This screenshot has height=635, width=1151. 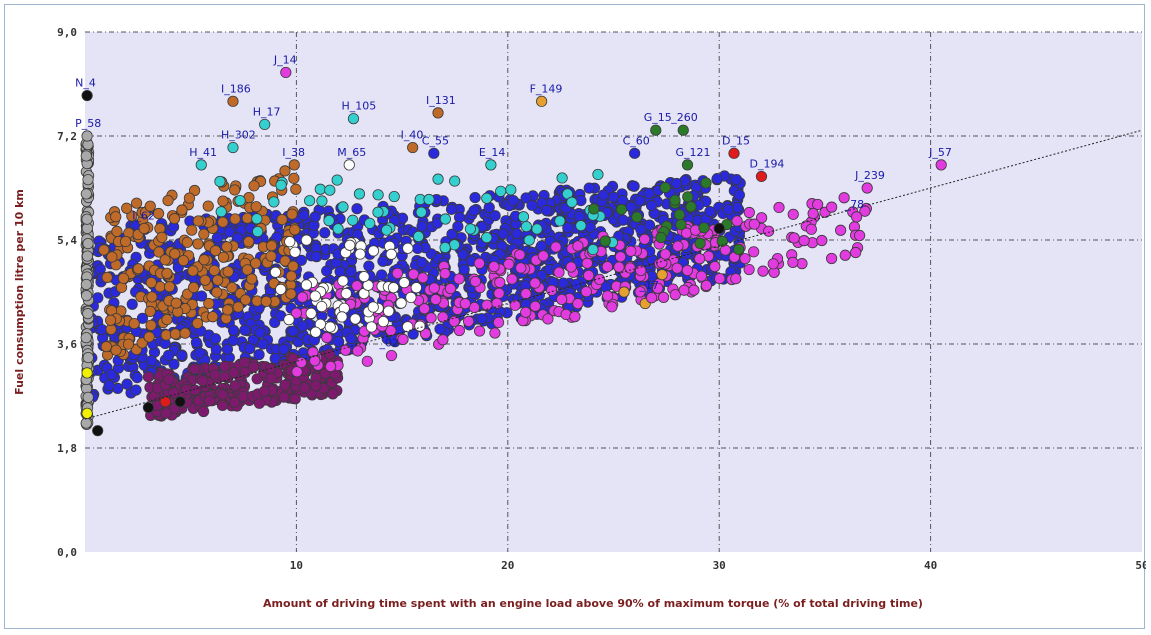 I want to click on point-label: G_15, so click(x=658, y=117).